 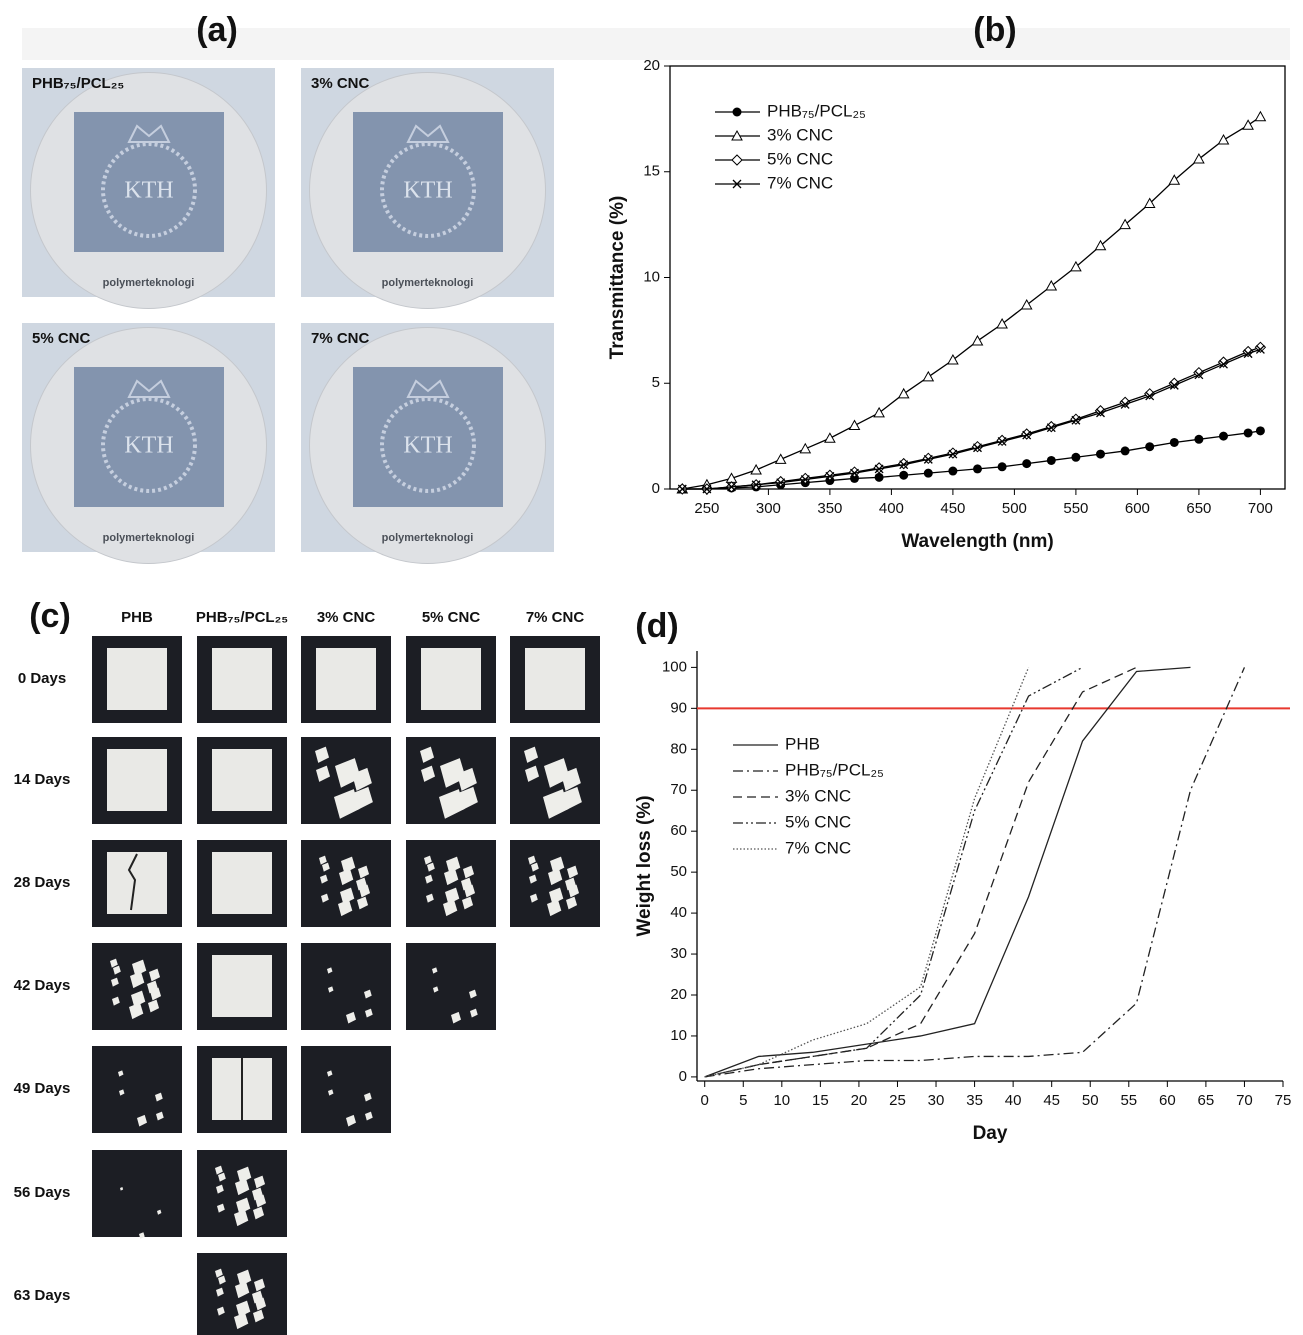 I want to click on row-label: 0 Days, so click(x=42, y=678).